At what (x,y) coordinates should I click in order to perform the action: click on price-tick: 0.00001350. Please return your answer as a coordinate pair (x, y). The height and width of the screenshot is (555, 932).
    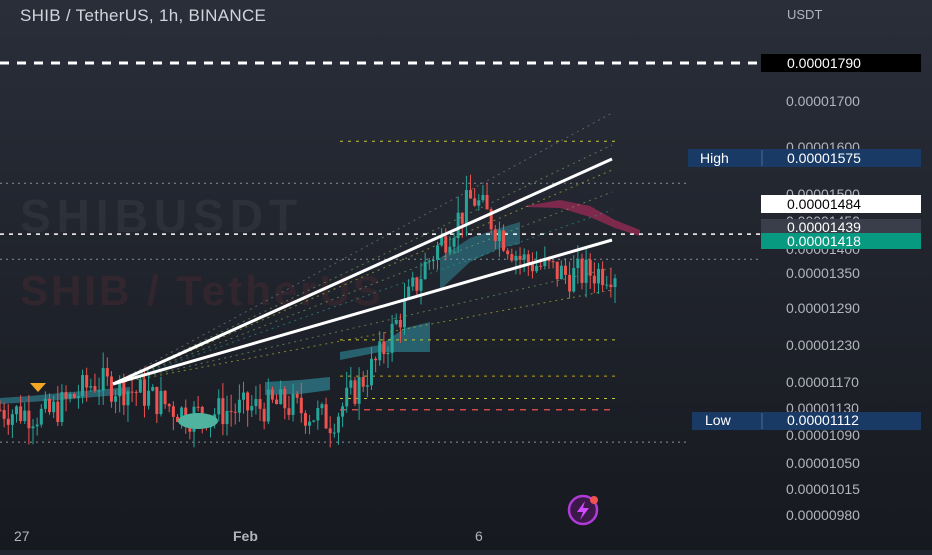
    Looking at the image, I should click on (823, 273).